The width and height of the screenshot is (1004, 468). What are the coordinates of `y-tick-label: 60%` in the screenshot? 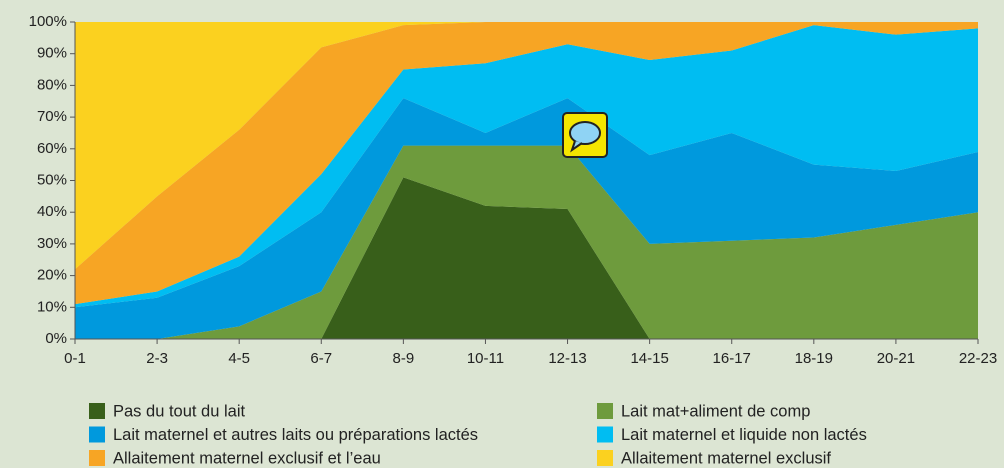 It's located at (52, 148).